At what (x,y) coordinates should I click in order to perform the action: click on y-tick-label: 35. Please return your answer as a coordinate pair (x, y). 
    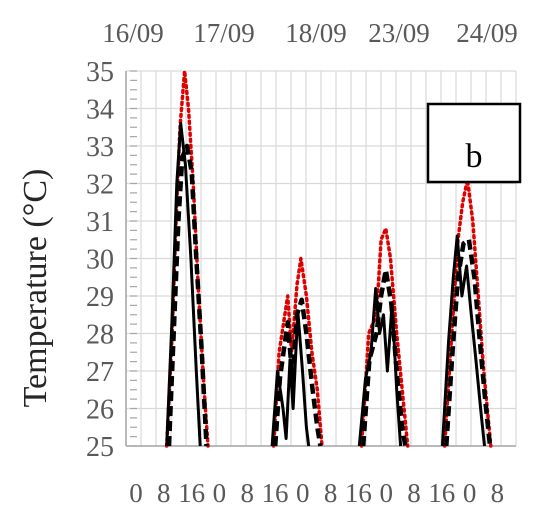
    Looking at the image, I should click on (100, 72).